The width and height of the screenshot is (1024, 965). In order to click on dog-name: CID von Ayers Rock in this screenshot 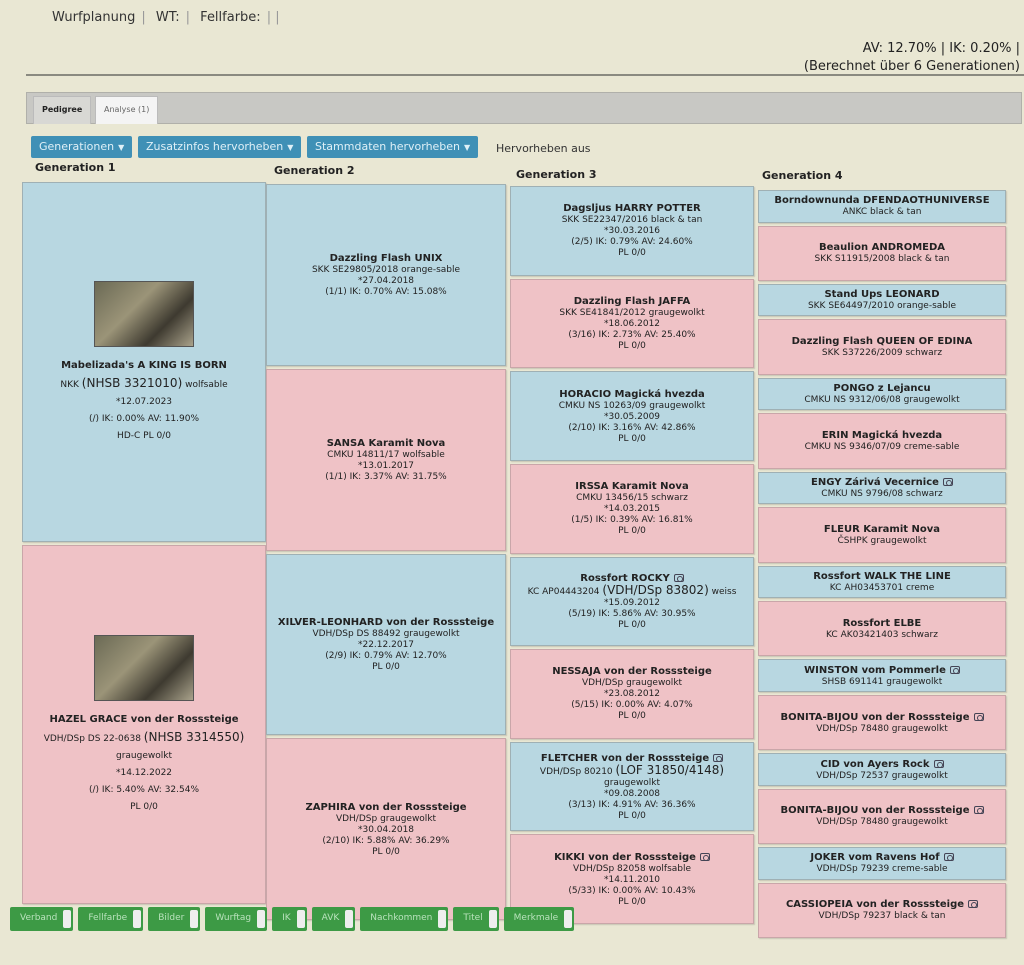, I will do `click(882, 764)`.